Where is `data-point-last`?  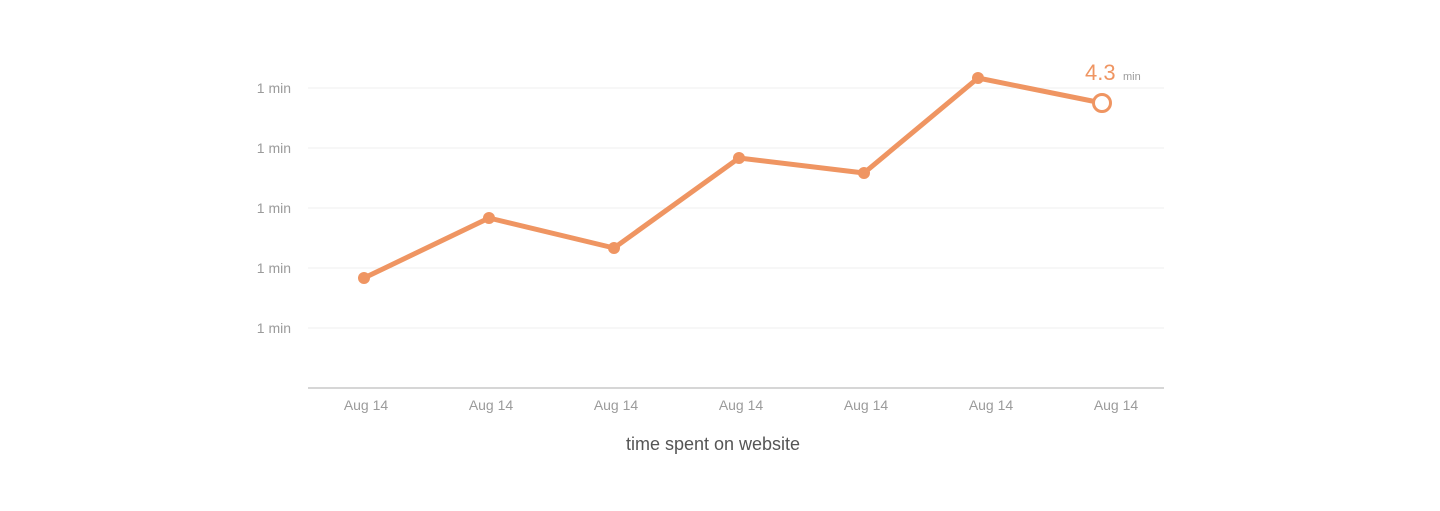
data-point-last is located at coordinates (1102, 103).